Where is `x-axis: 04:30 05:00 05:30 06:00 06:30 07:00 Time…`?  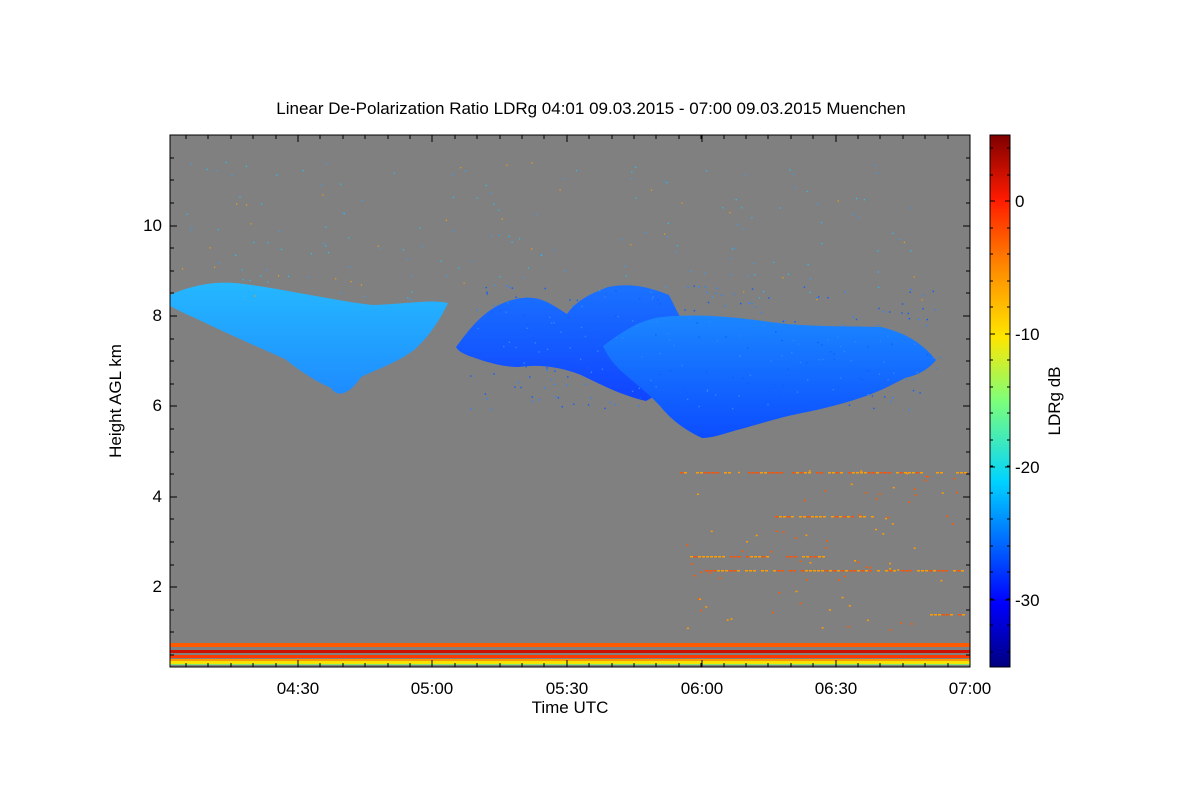 x-axis: 04:30 05:00 05:30 06:00 06:30 07:00 Time… is located at coordinates (634, 698).